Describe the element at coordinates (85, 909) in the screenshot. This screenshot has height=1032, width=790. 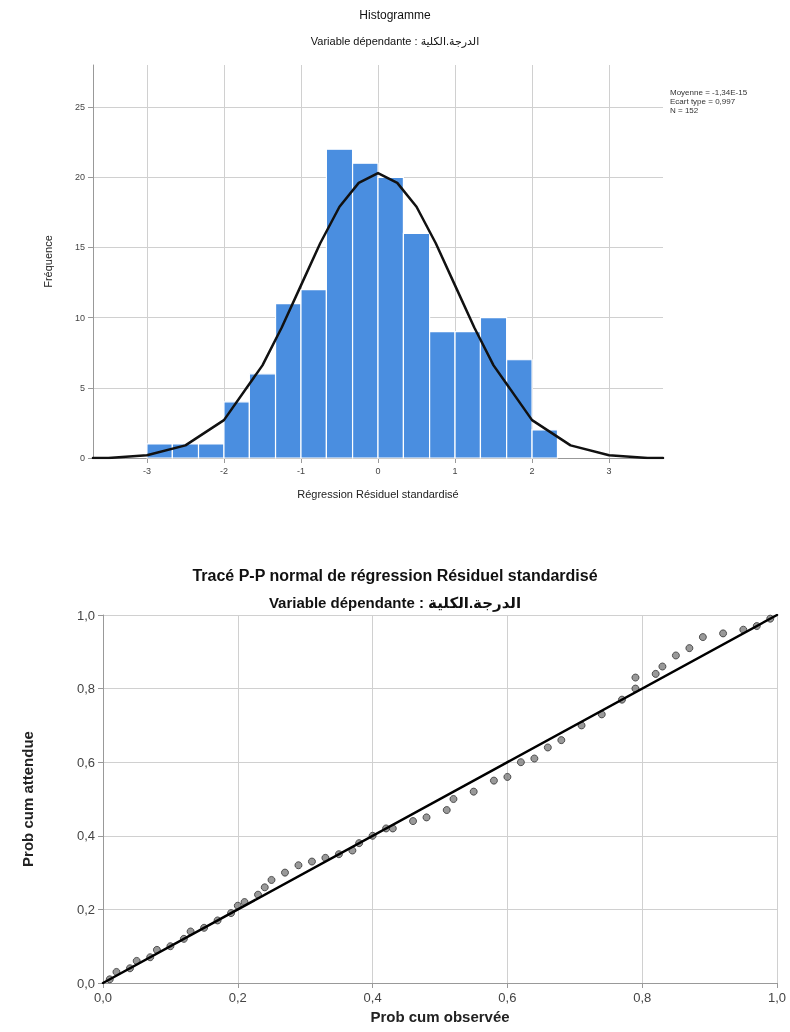
I see `y-tick-label: 0,2` at that location.